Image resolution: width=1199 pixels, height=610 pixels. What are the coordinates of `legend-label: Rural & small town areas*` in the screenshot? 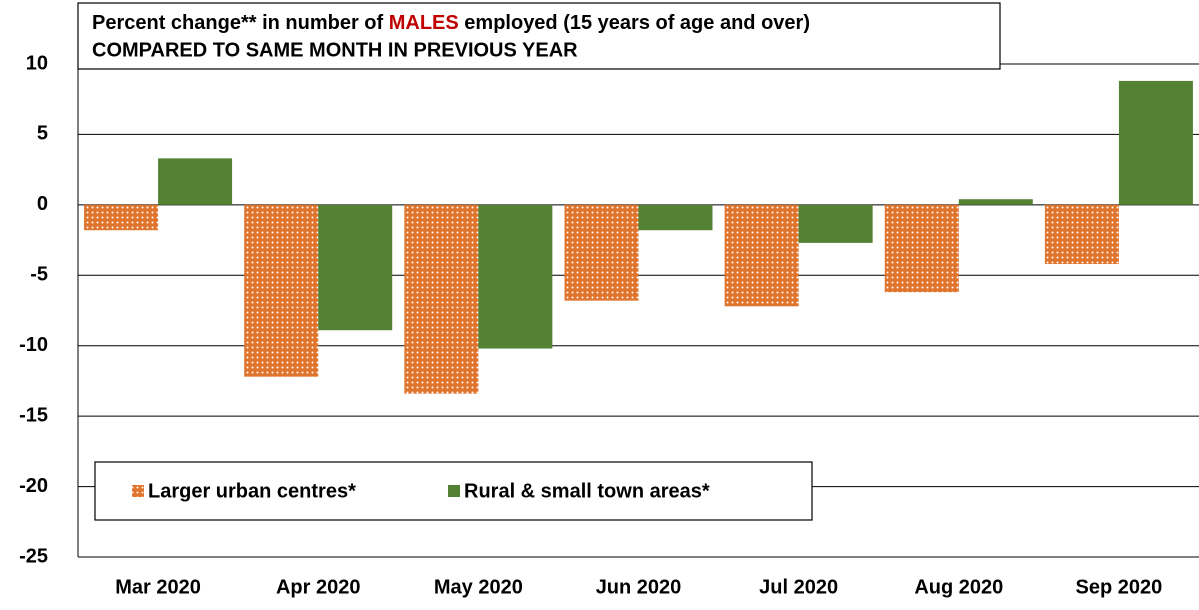 It's located at (587, 491).